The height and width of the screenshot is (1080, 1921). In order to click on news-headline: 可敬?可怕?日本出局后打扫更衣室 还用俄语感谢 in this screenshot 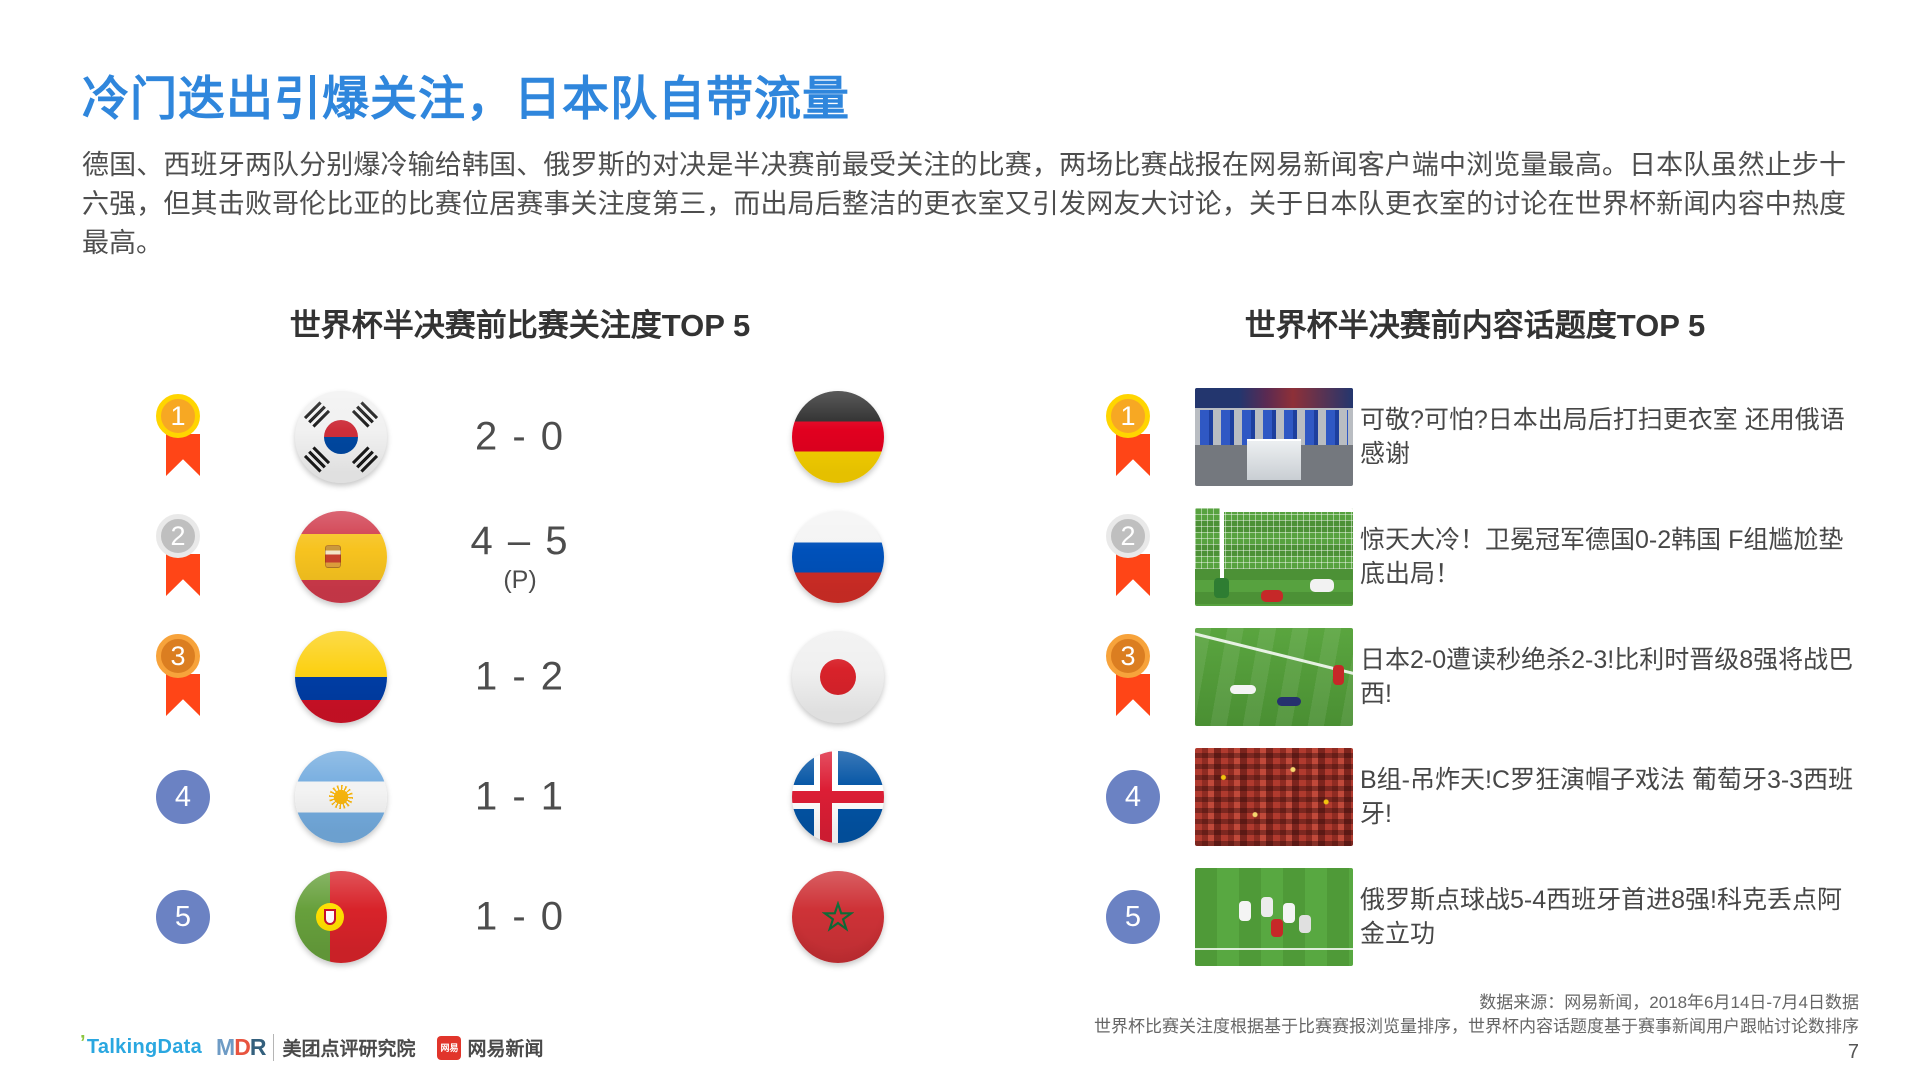, I will do `click(1602, 437)`.